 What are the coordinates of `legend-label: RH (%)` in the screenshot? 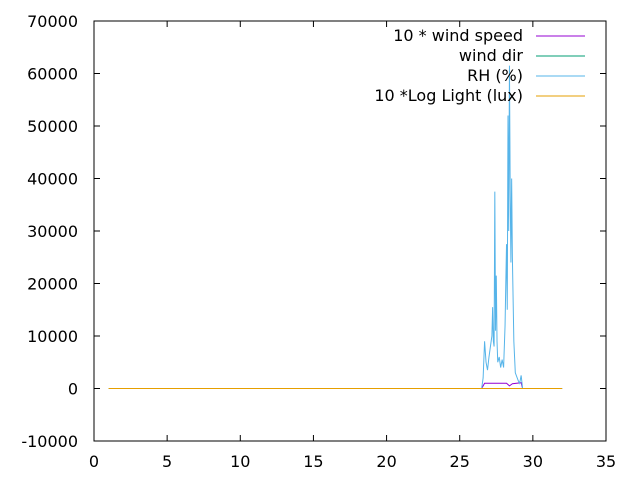 It's located at (495, 75).